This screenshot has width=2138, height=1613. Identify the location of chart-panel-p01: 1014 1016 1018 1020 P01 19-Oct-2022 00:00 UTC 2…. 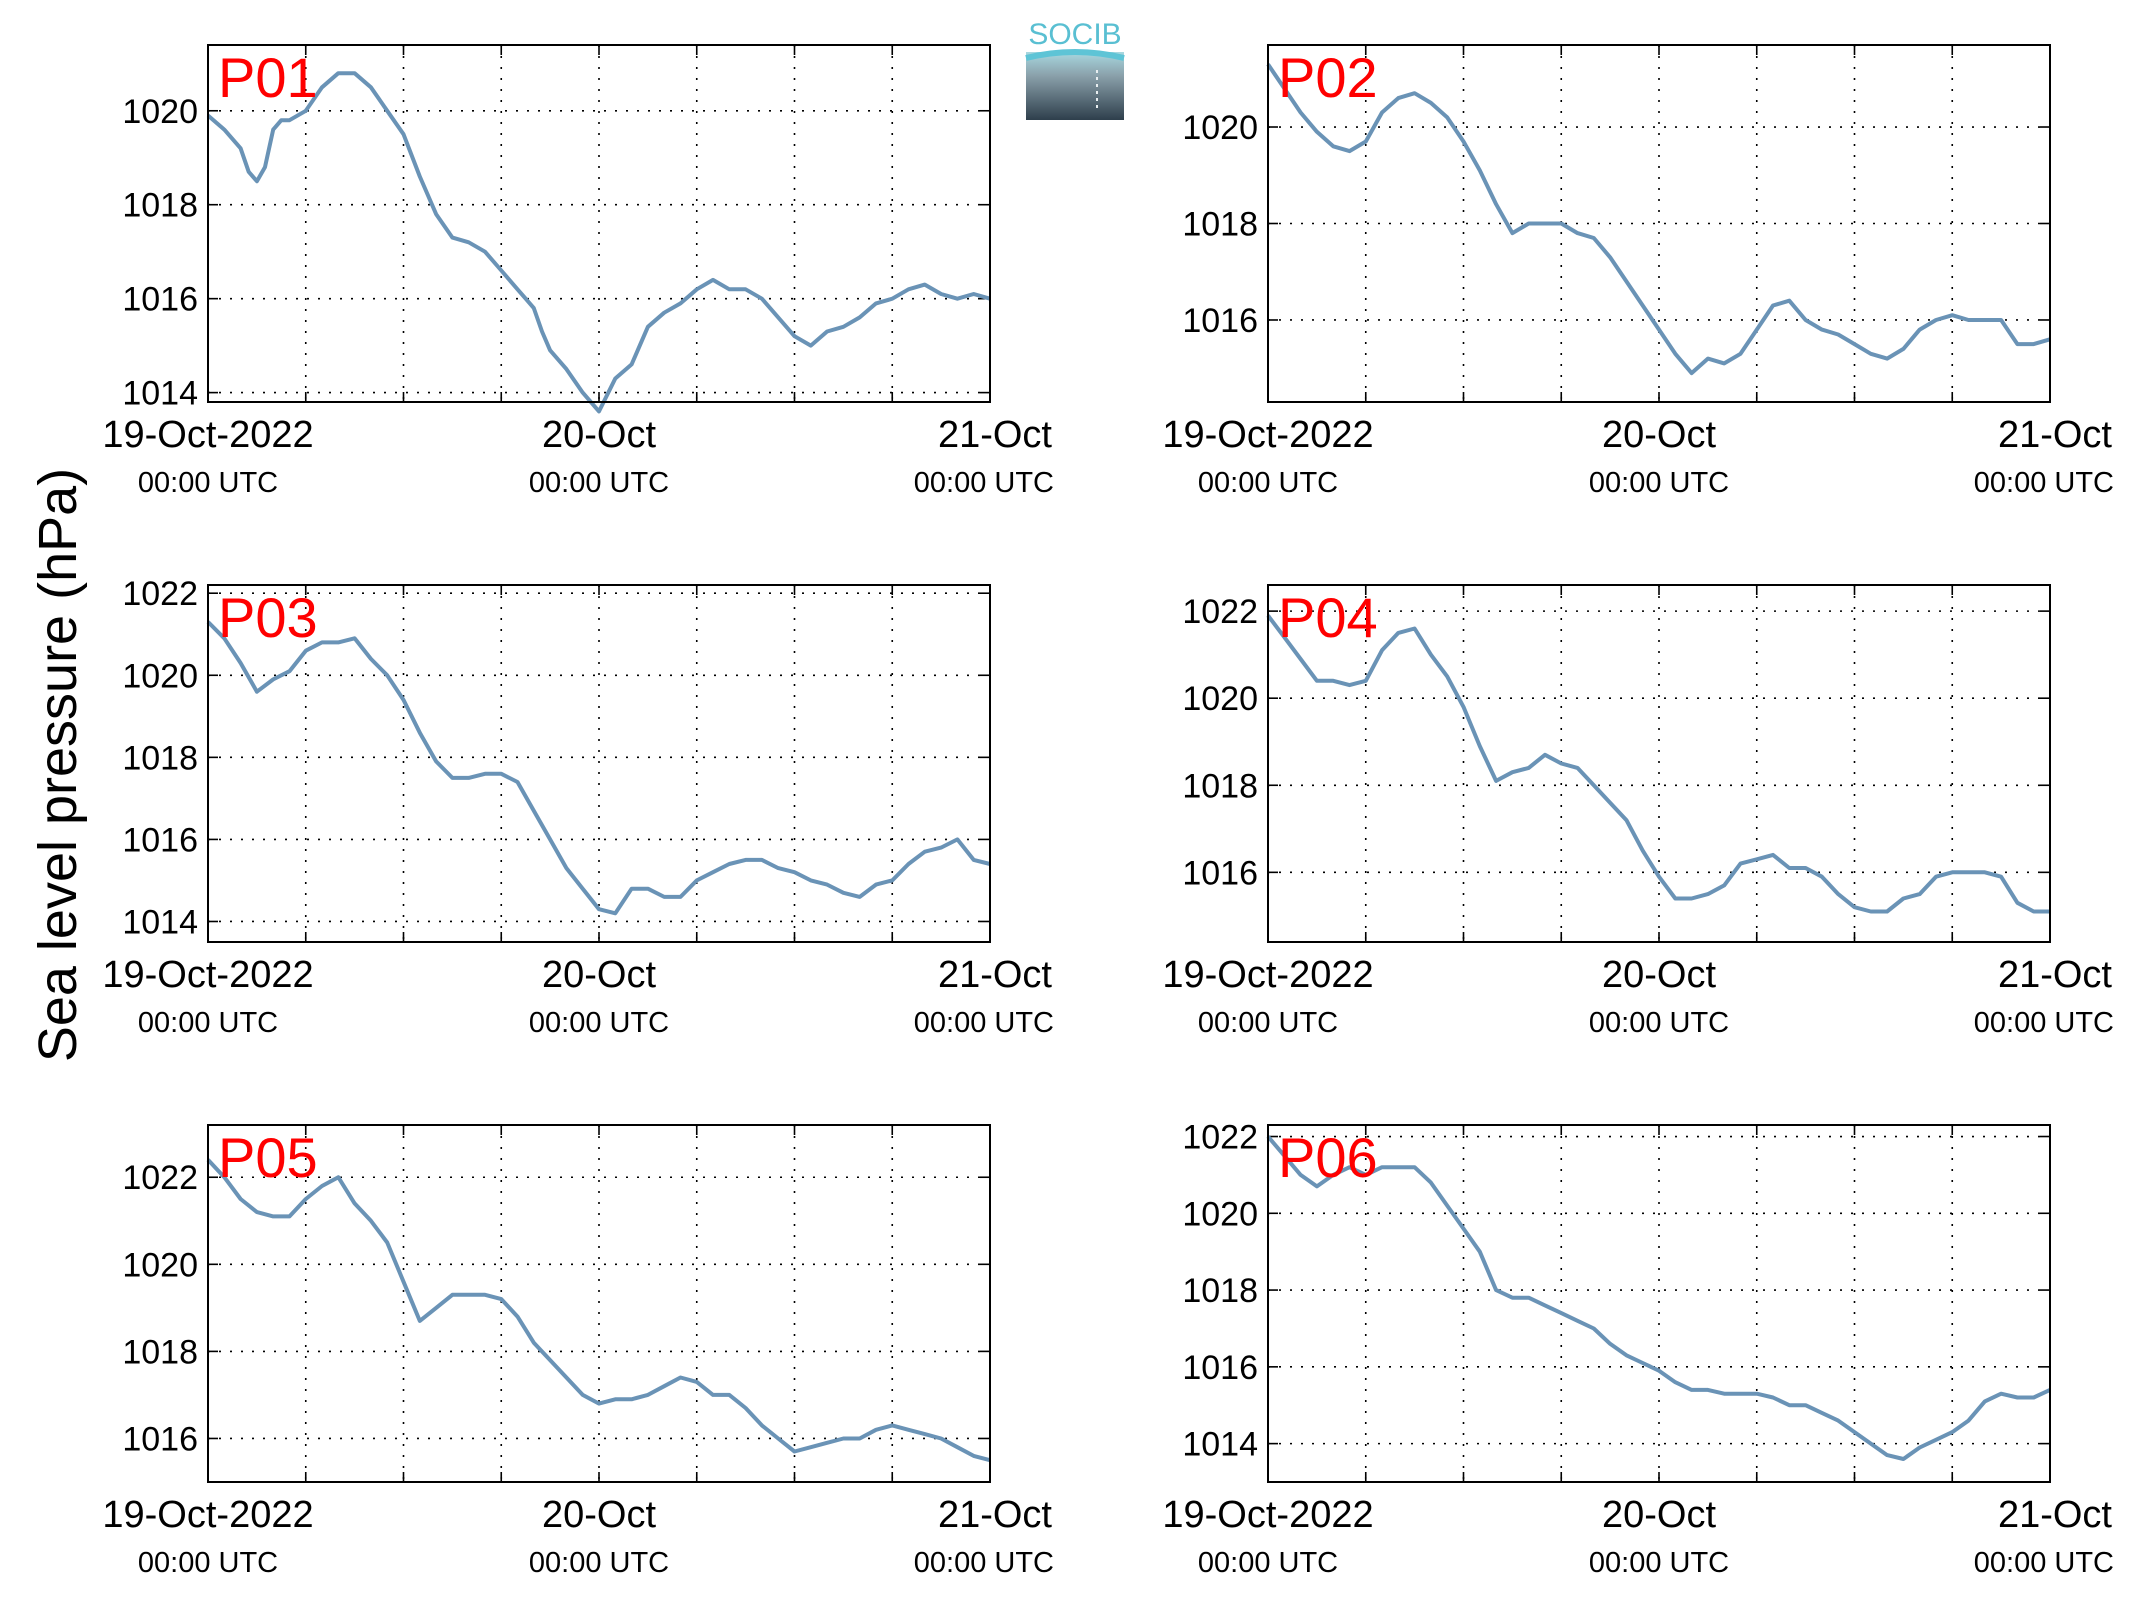
(578, 271).